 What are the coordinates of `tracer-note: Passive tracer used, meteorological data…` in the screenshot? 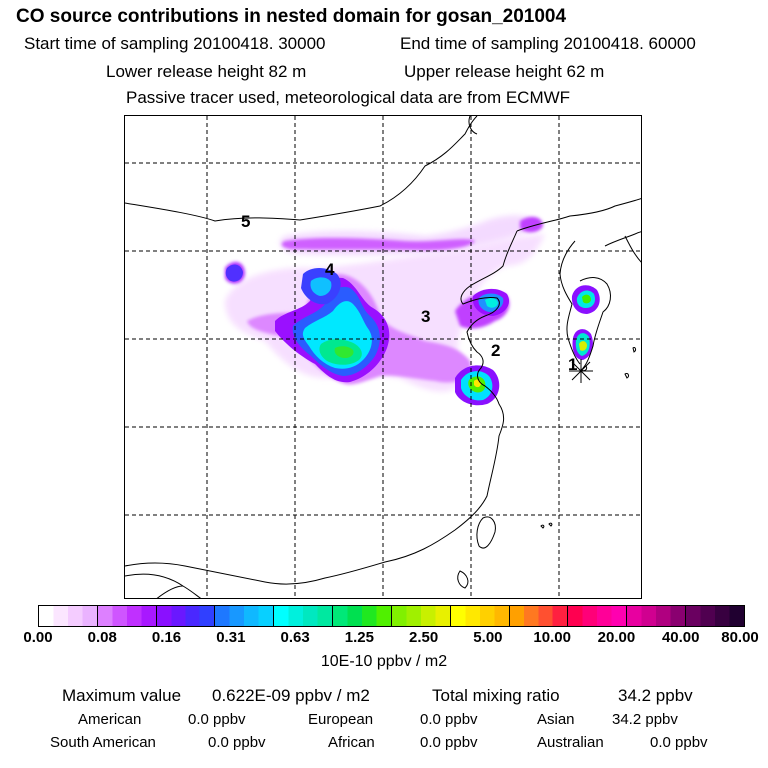 It's located at (348, 97).